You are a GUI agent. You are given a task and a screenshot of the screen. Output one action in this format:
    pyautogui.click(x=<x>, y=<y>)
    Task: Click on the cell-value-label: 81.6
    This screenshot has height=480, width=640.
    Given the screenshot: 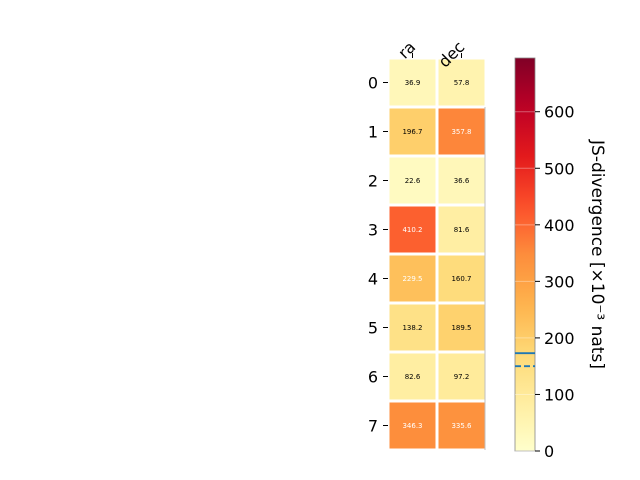 What is the action you would take?
    pyautogui.click(x=462, y=230)
    